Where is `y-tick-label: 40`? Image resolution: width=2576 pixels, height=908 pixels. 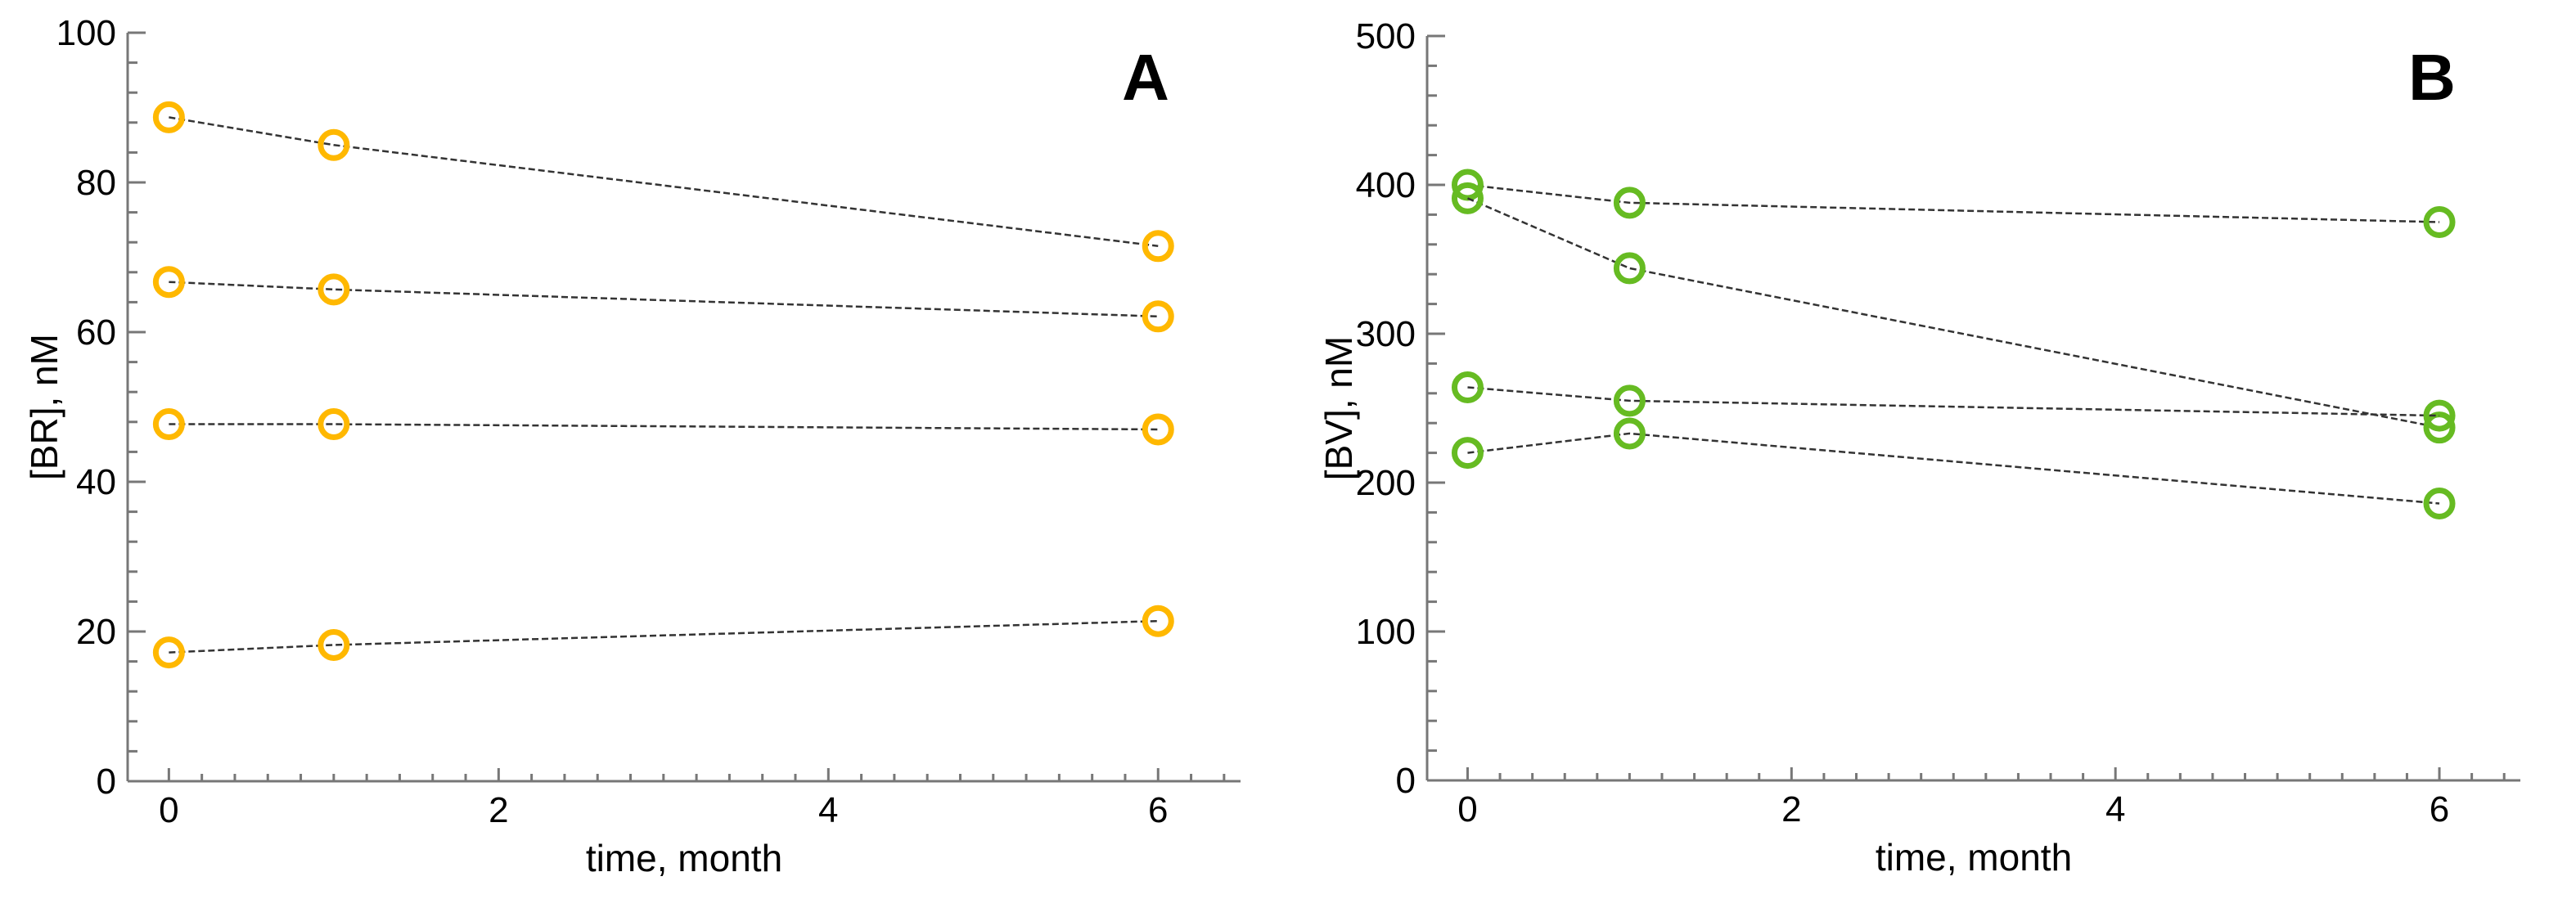
y-tick-label: 40 is located at coordinates (96, 482).